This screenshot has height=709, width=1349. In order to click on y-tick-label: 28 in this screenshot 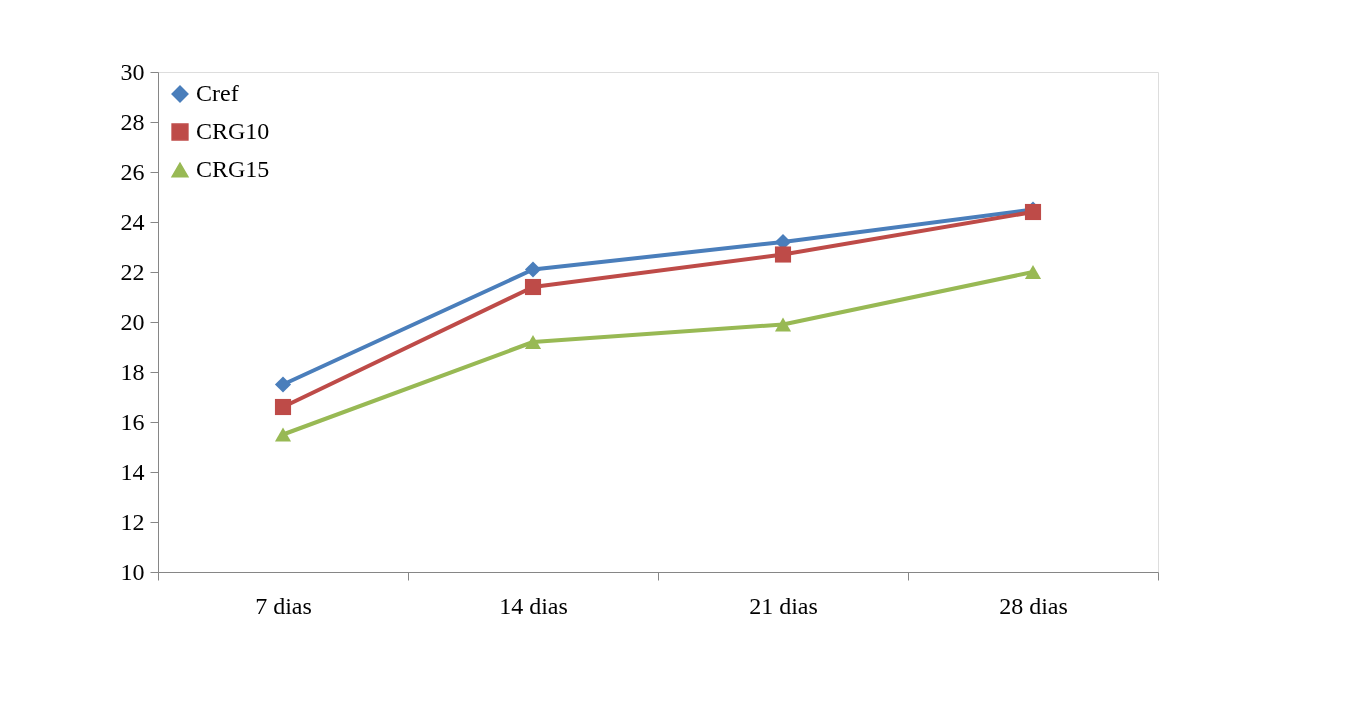, I will do `click(132, 121)`.